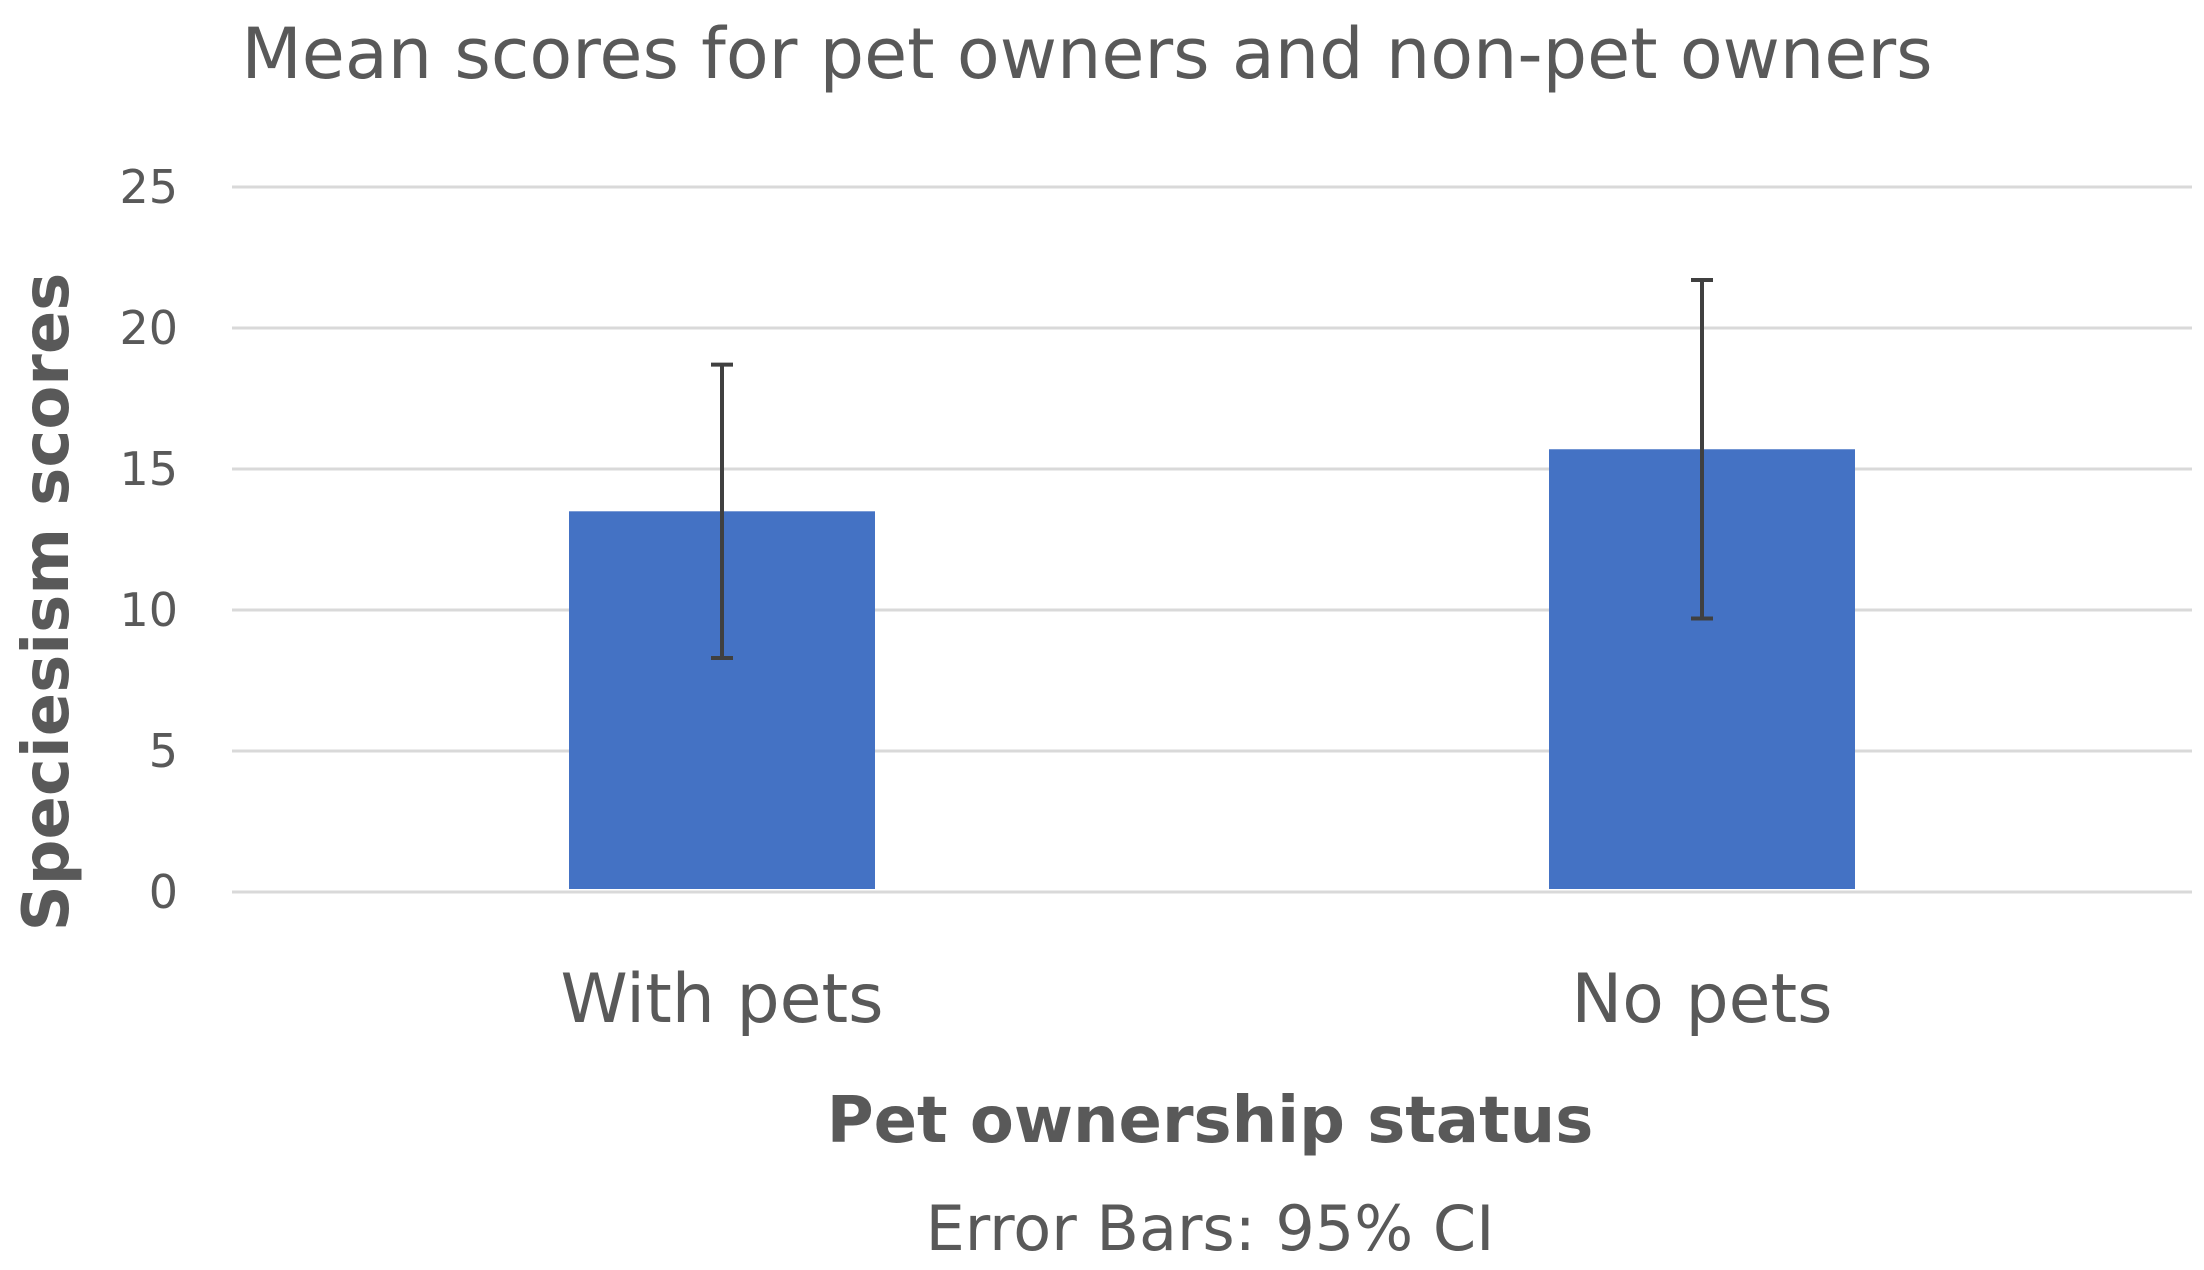 This screenshot has width=2204, height=1270. What do you see at coordinates (148, 610) in the screenshot?
I see `y-tick-label: 10` at bounding box center [148, 610].